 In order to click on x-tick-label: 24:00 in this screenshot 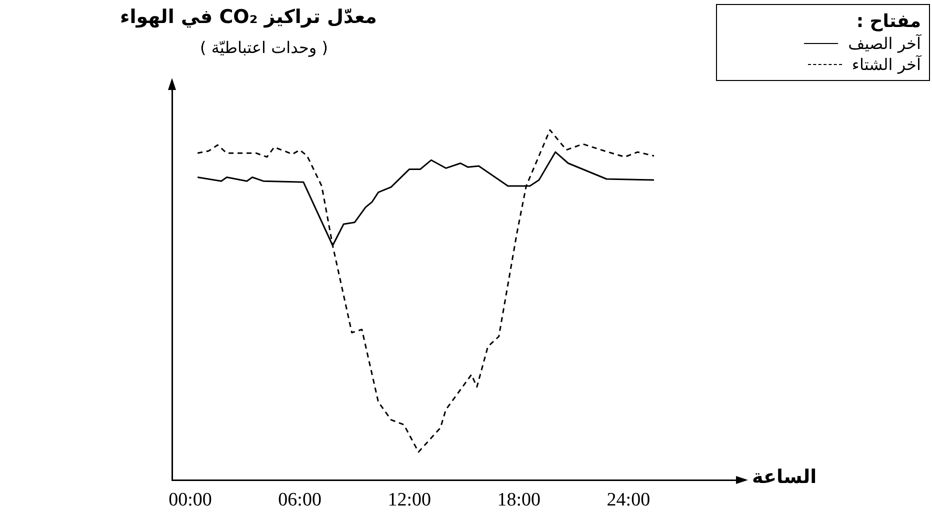, I will do `click(628, 499)`.